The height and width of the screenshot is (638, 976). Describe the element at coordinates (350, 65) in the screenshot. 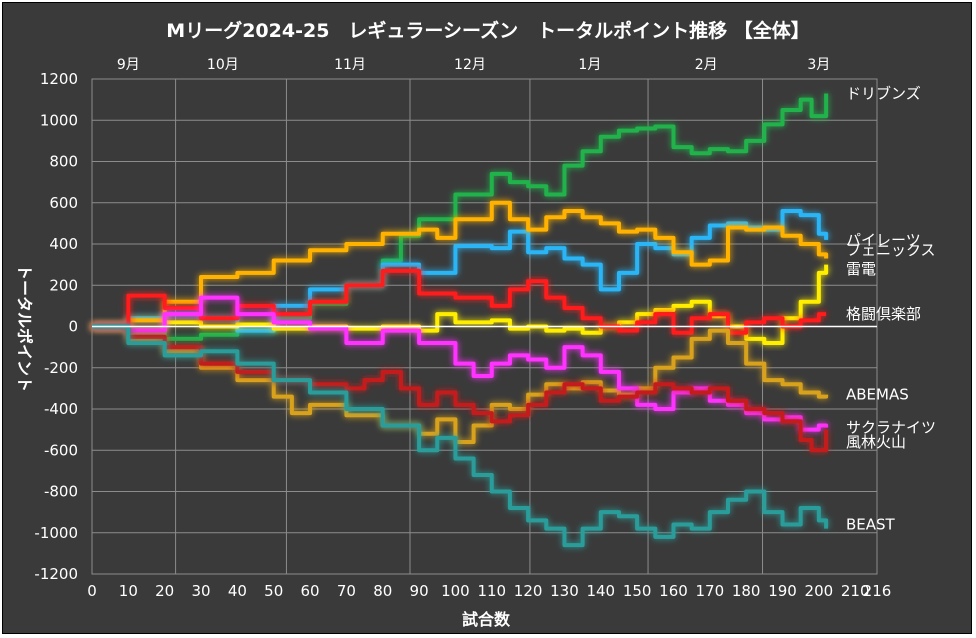

I see `month-tick-label: 11月` at that location.